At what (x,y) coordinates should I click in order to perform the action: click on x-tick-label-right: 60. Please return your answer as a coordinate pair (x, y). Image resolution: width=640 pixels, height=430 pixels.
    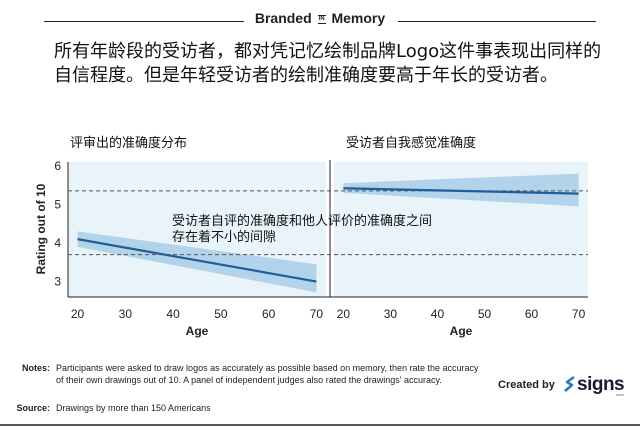
    Looking at the image, I should click on (532, 314).